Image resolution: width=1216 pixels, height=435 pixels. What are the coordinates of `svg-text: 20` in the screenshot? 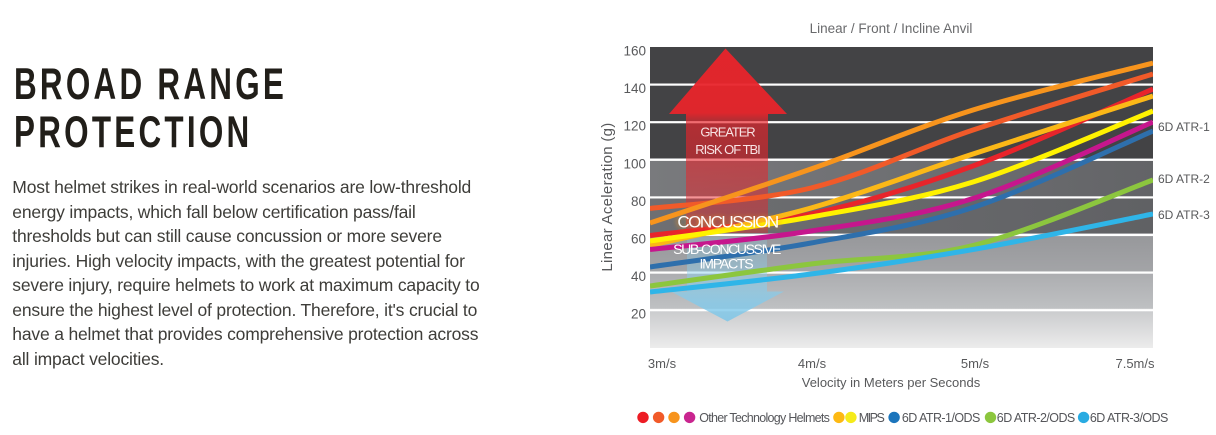 It's located at (638, 314).